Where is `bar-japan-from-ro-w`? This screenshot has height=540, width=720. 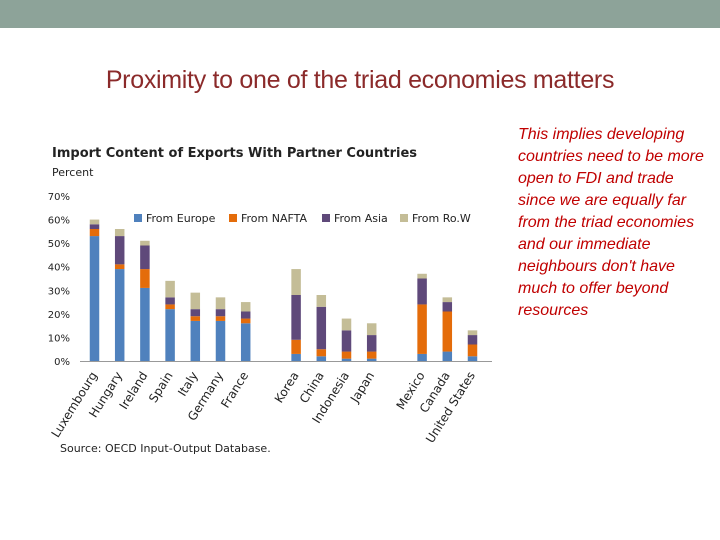
bar-japan-from-ro-w is located at coordinates (371, 329).